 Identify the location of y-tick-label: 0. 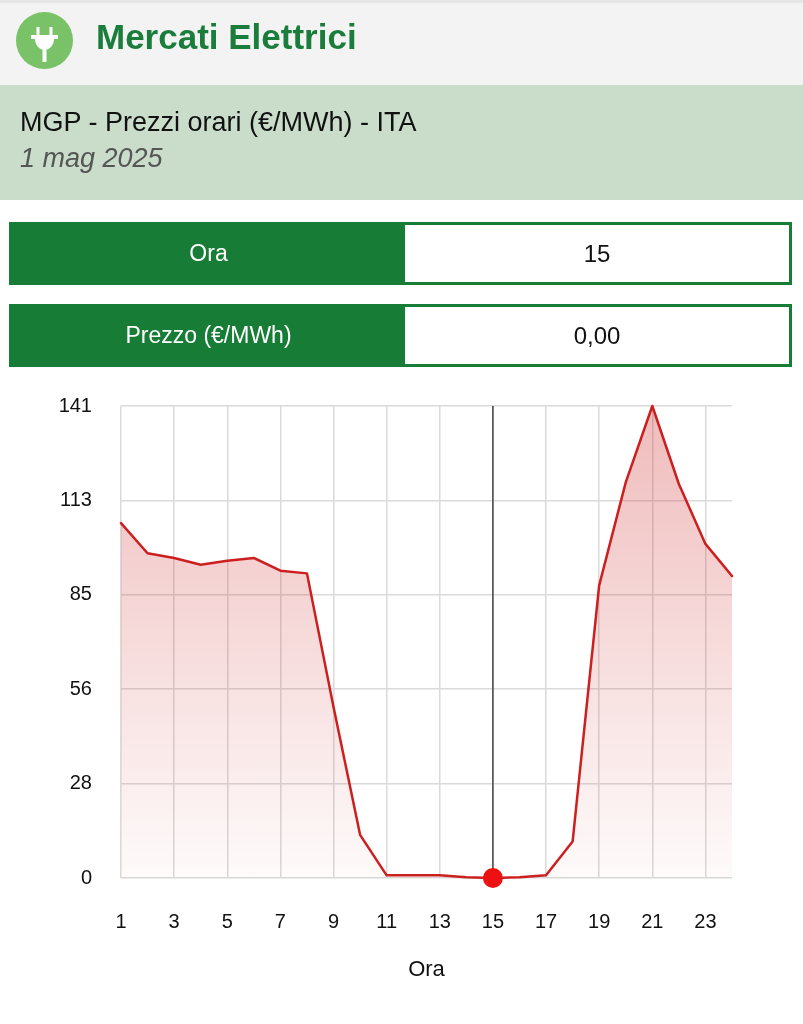
(86, 876).